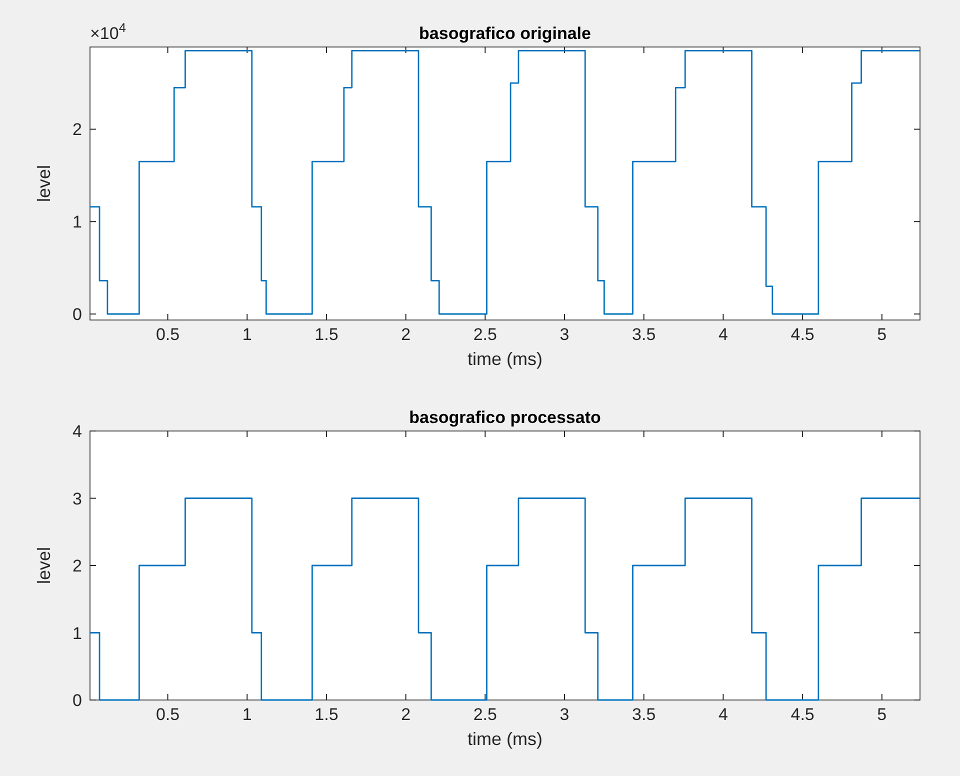  I want to click on chart-title: basografico processato, so click(505, 417).